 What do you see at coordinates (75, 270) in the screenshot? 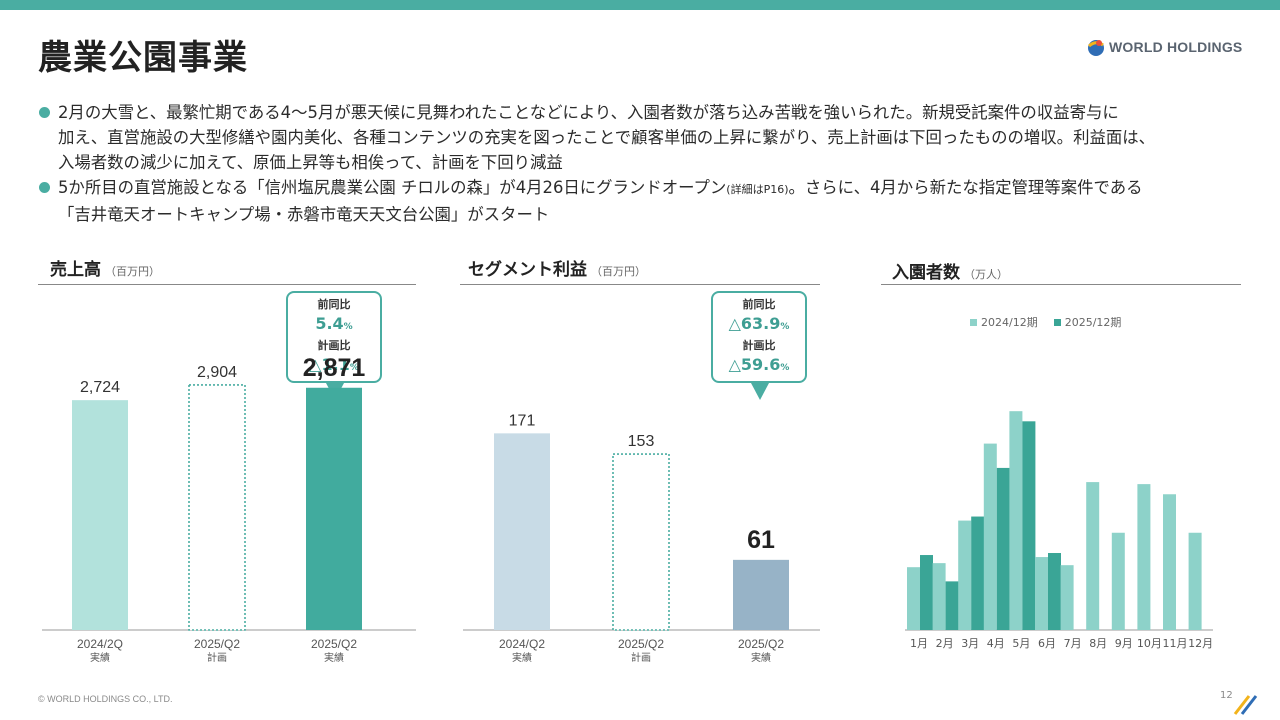
I see `sales-title-text: 売上高` at bounding box center [75, 270].